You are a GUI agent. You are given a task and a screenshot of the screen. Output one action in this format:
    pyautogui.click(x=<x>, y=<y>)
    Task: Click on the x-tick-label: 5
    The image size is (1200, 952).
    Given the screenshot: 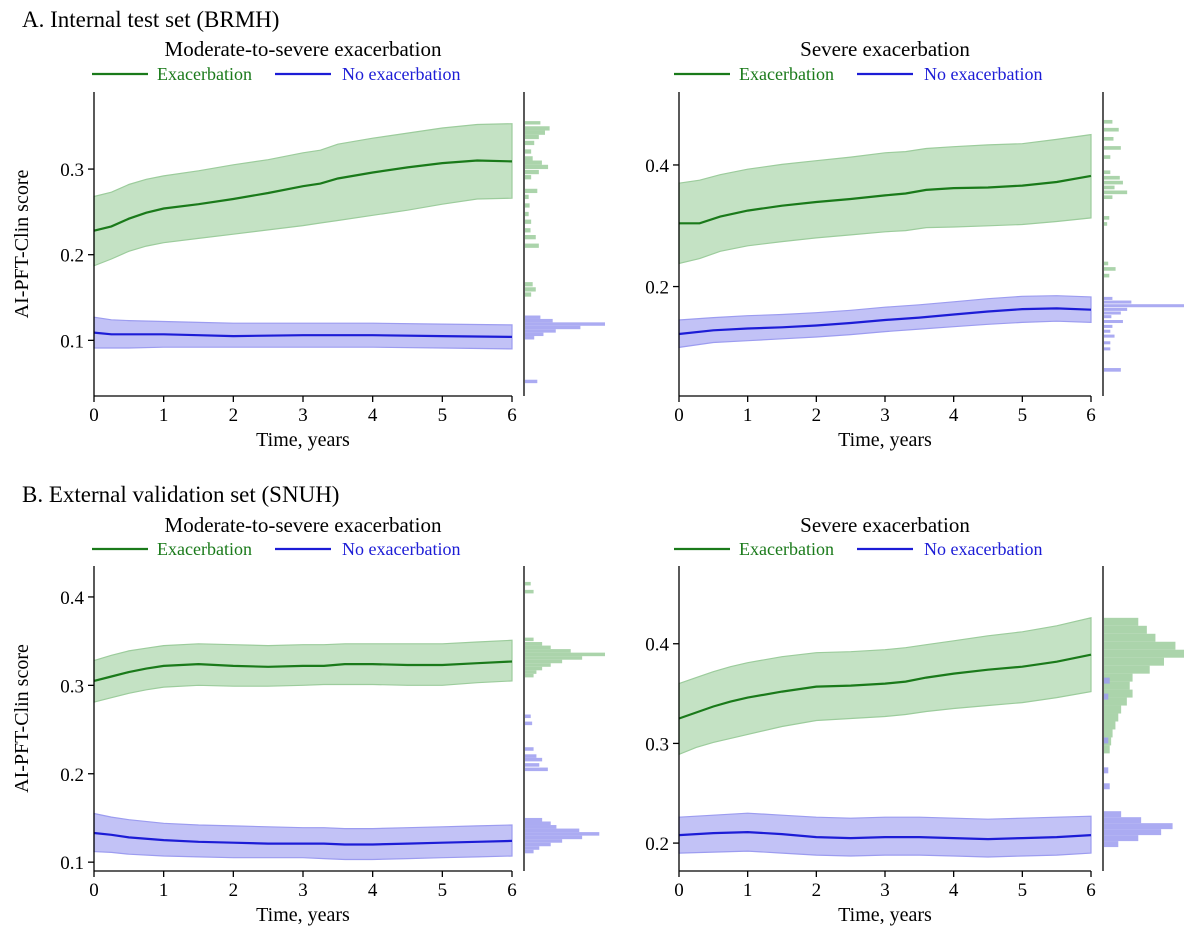 What is the action you would take?
    pyautogui.click(x=443, y=415)
    